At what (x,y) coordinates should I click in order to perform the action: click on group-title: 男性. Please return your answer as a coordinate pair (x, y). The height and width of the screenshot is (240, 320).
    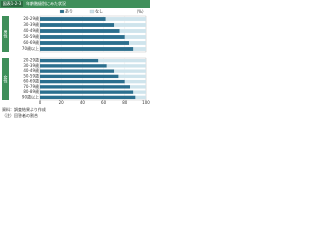
    Looking at the image, I should click on (6, 34).